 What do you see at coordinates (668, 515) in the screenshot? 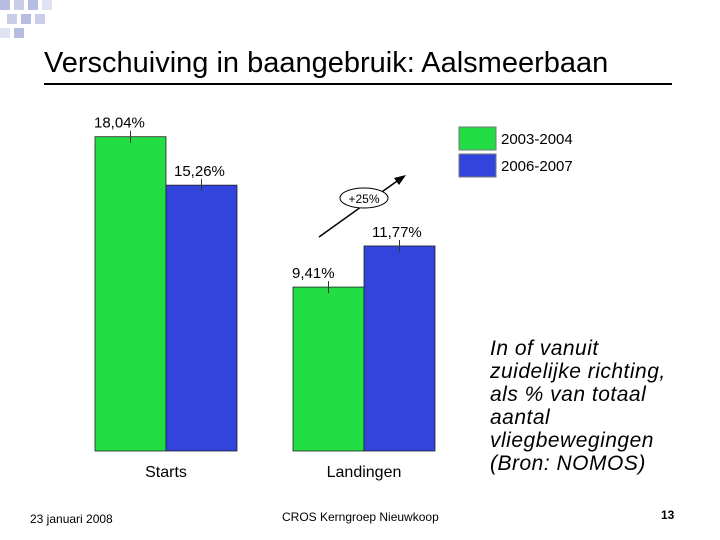
I see `page-number: 13` at bounding box center [668, 515].